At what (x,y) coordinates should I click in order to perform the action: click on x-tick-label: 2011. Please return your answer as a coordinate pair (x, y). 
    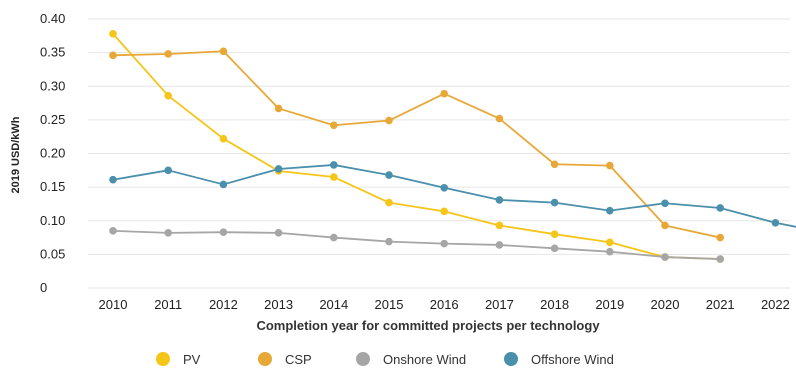
    Looking at the image, I should click on (168, 304).